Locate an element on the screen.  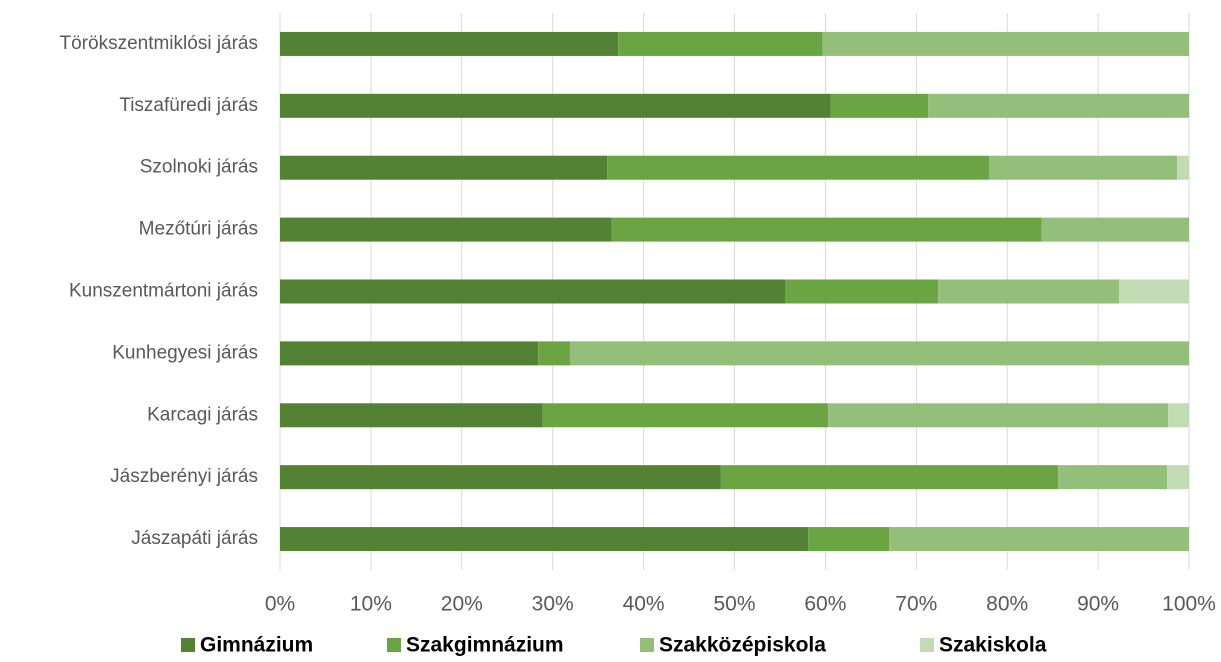
y-tick-label: Jászapáti járás is located at coordinates (194, 538).